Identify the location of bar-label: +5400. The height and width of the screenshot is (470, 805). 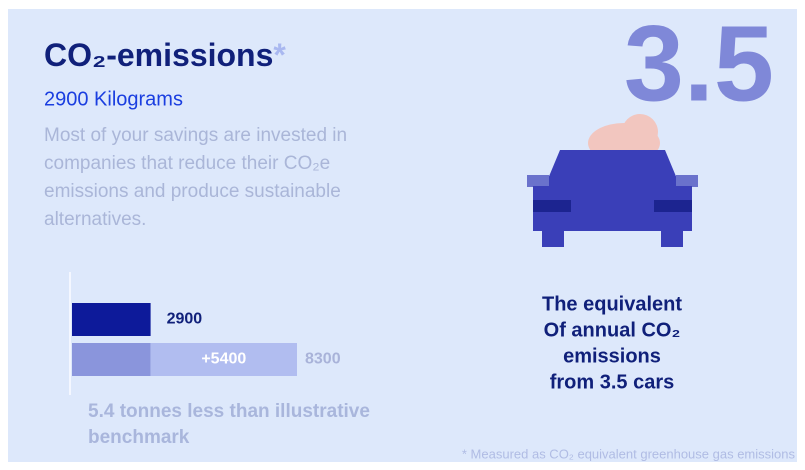
(223, 359).